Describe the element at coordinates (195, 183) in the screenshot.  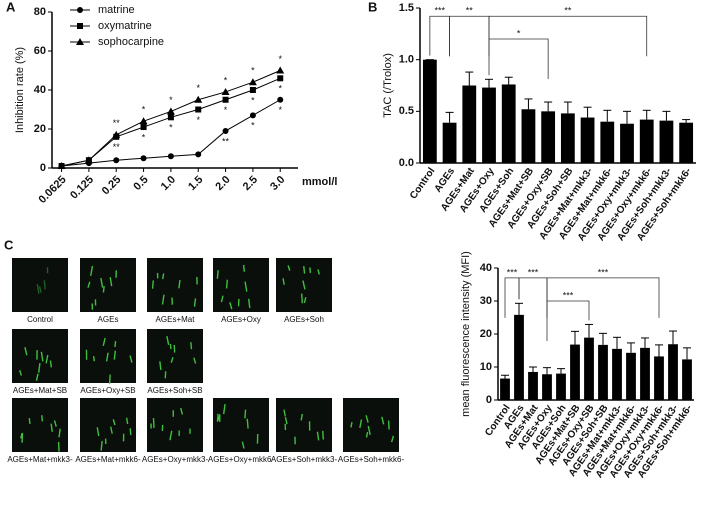
I see `x-tick-label: 1.5` at that location.